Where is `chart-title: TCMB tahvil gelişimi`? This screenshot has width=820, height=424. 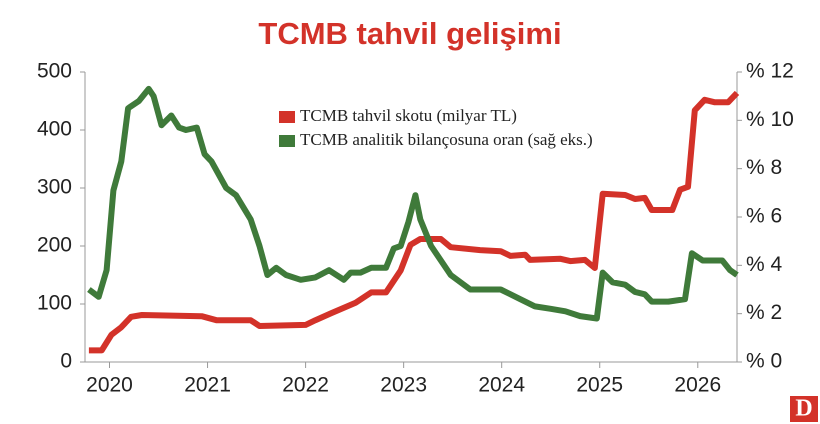 chart-title: TCMB tahvil gelişimi is located at coordinates (409, 33).